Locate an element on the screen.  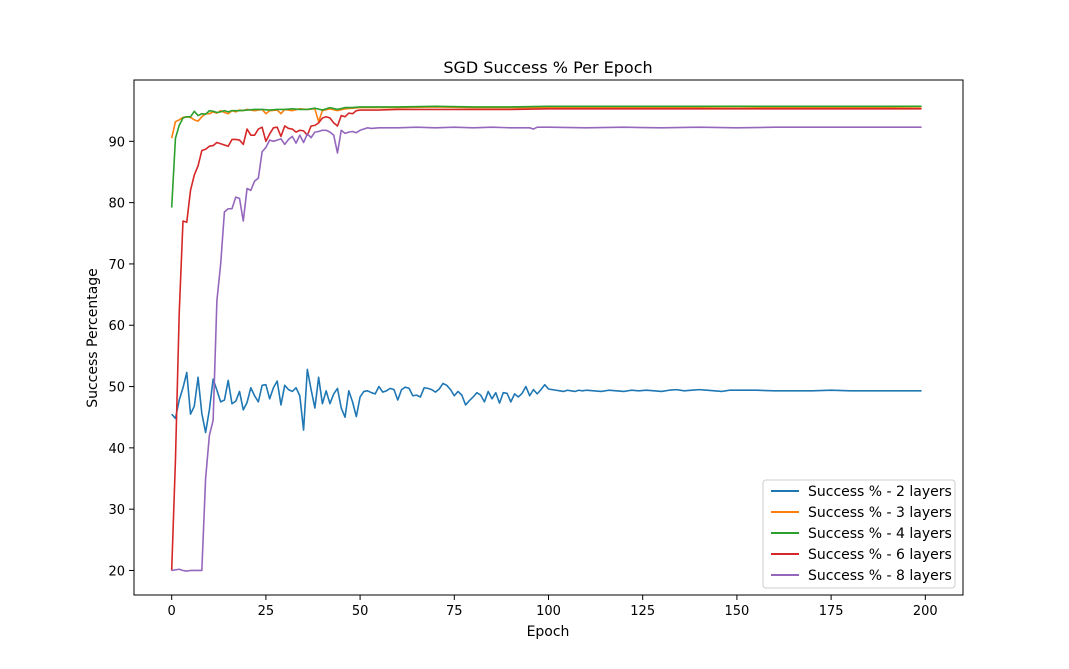
x-tick-label: 175 is located at coordinates (831, 611).